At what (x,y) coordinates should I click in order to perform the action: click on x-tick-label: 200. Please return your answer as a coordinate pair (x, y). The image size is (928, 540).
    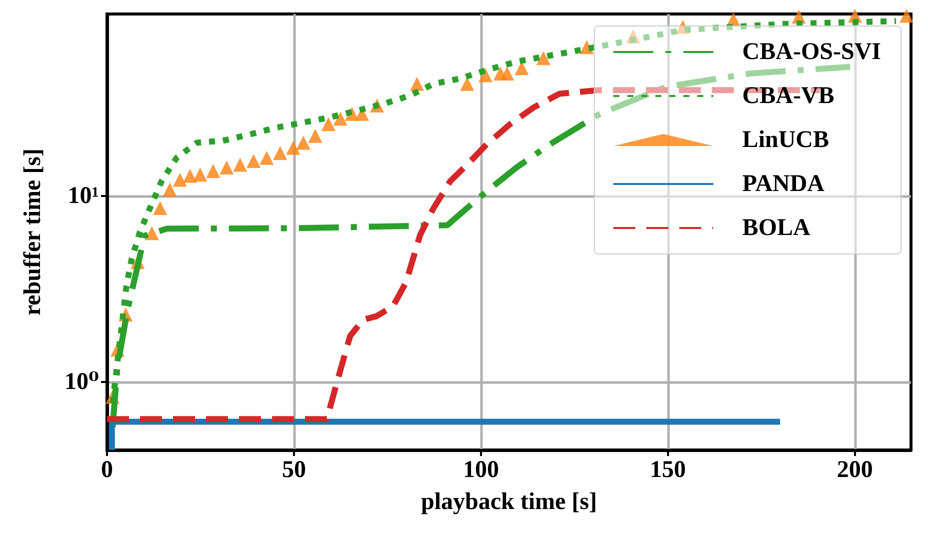
    Looking at the image, I should click on (854, 470).